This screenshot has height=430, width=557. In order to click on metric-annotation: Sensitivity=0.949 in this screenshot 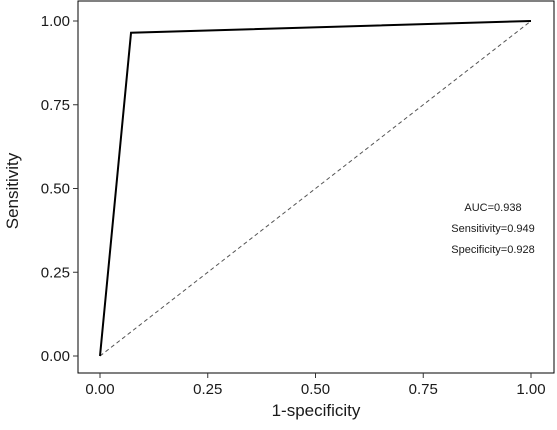, I will do `click(492, 229)`.